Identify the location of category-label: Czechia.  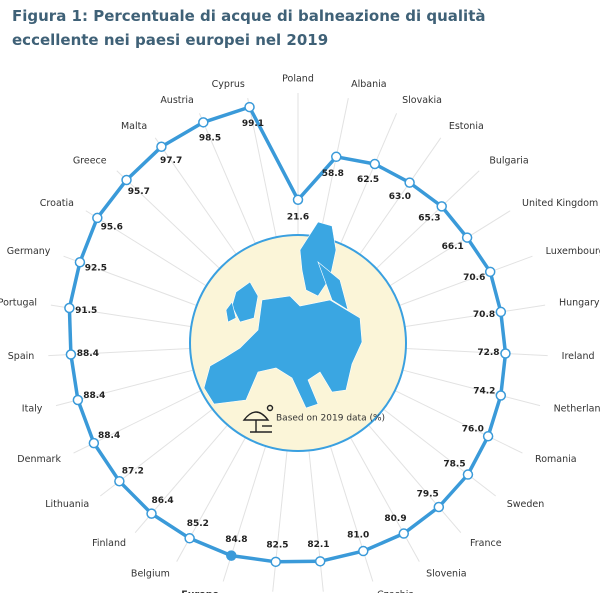
(395, 591).